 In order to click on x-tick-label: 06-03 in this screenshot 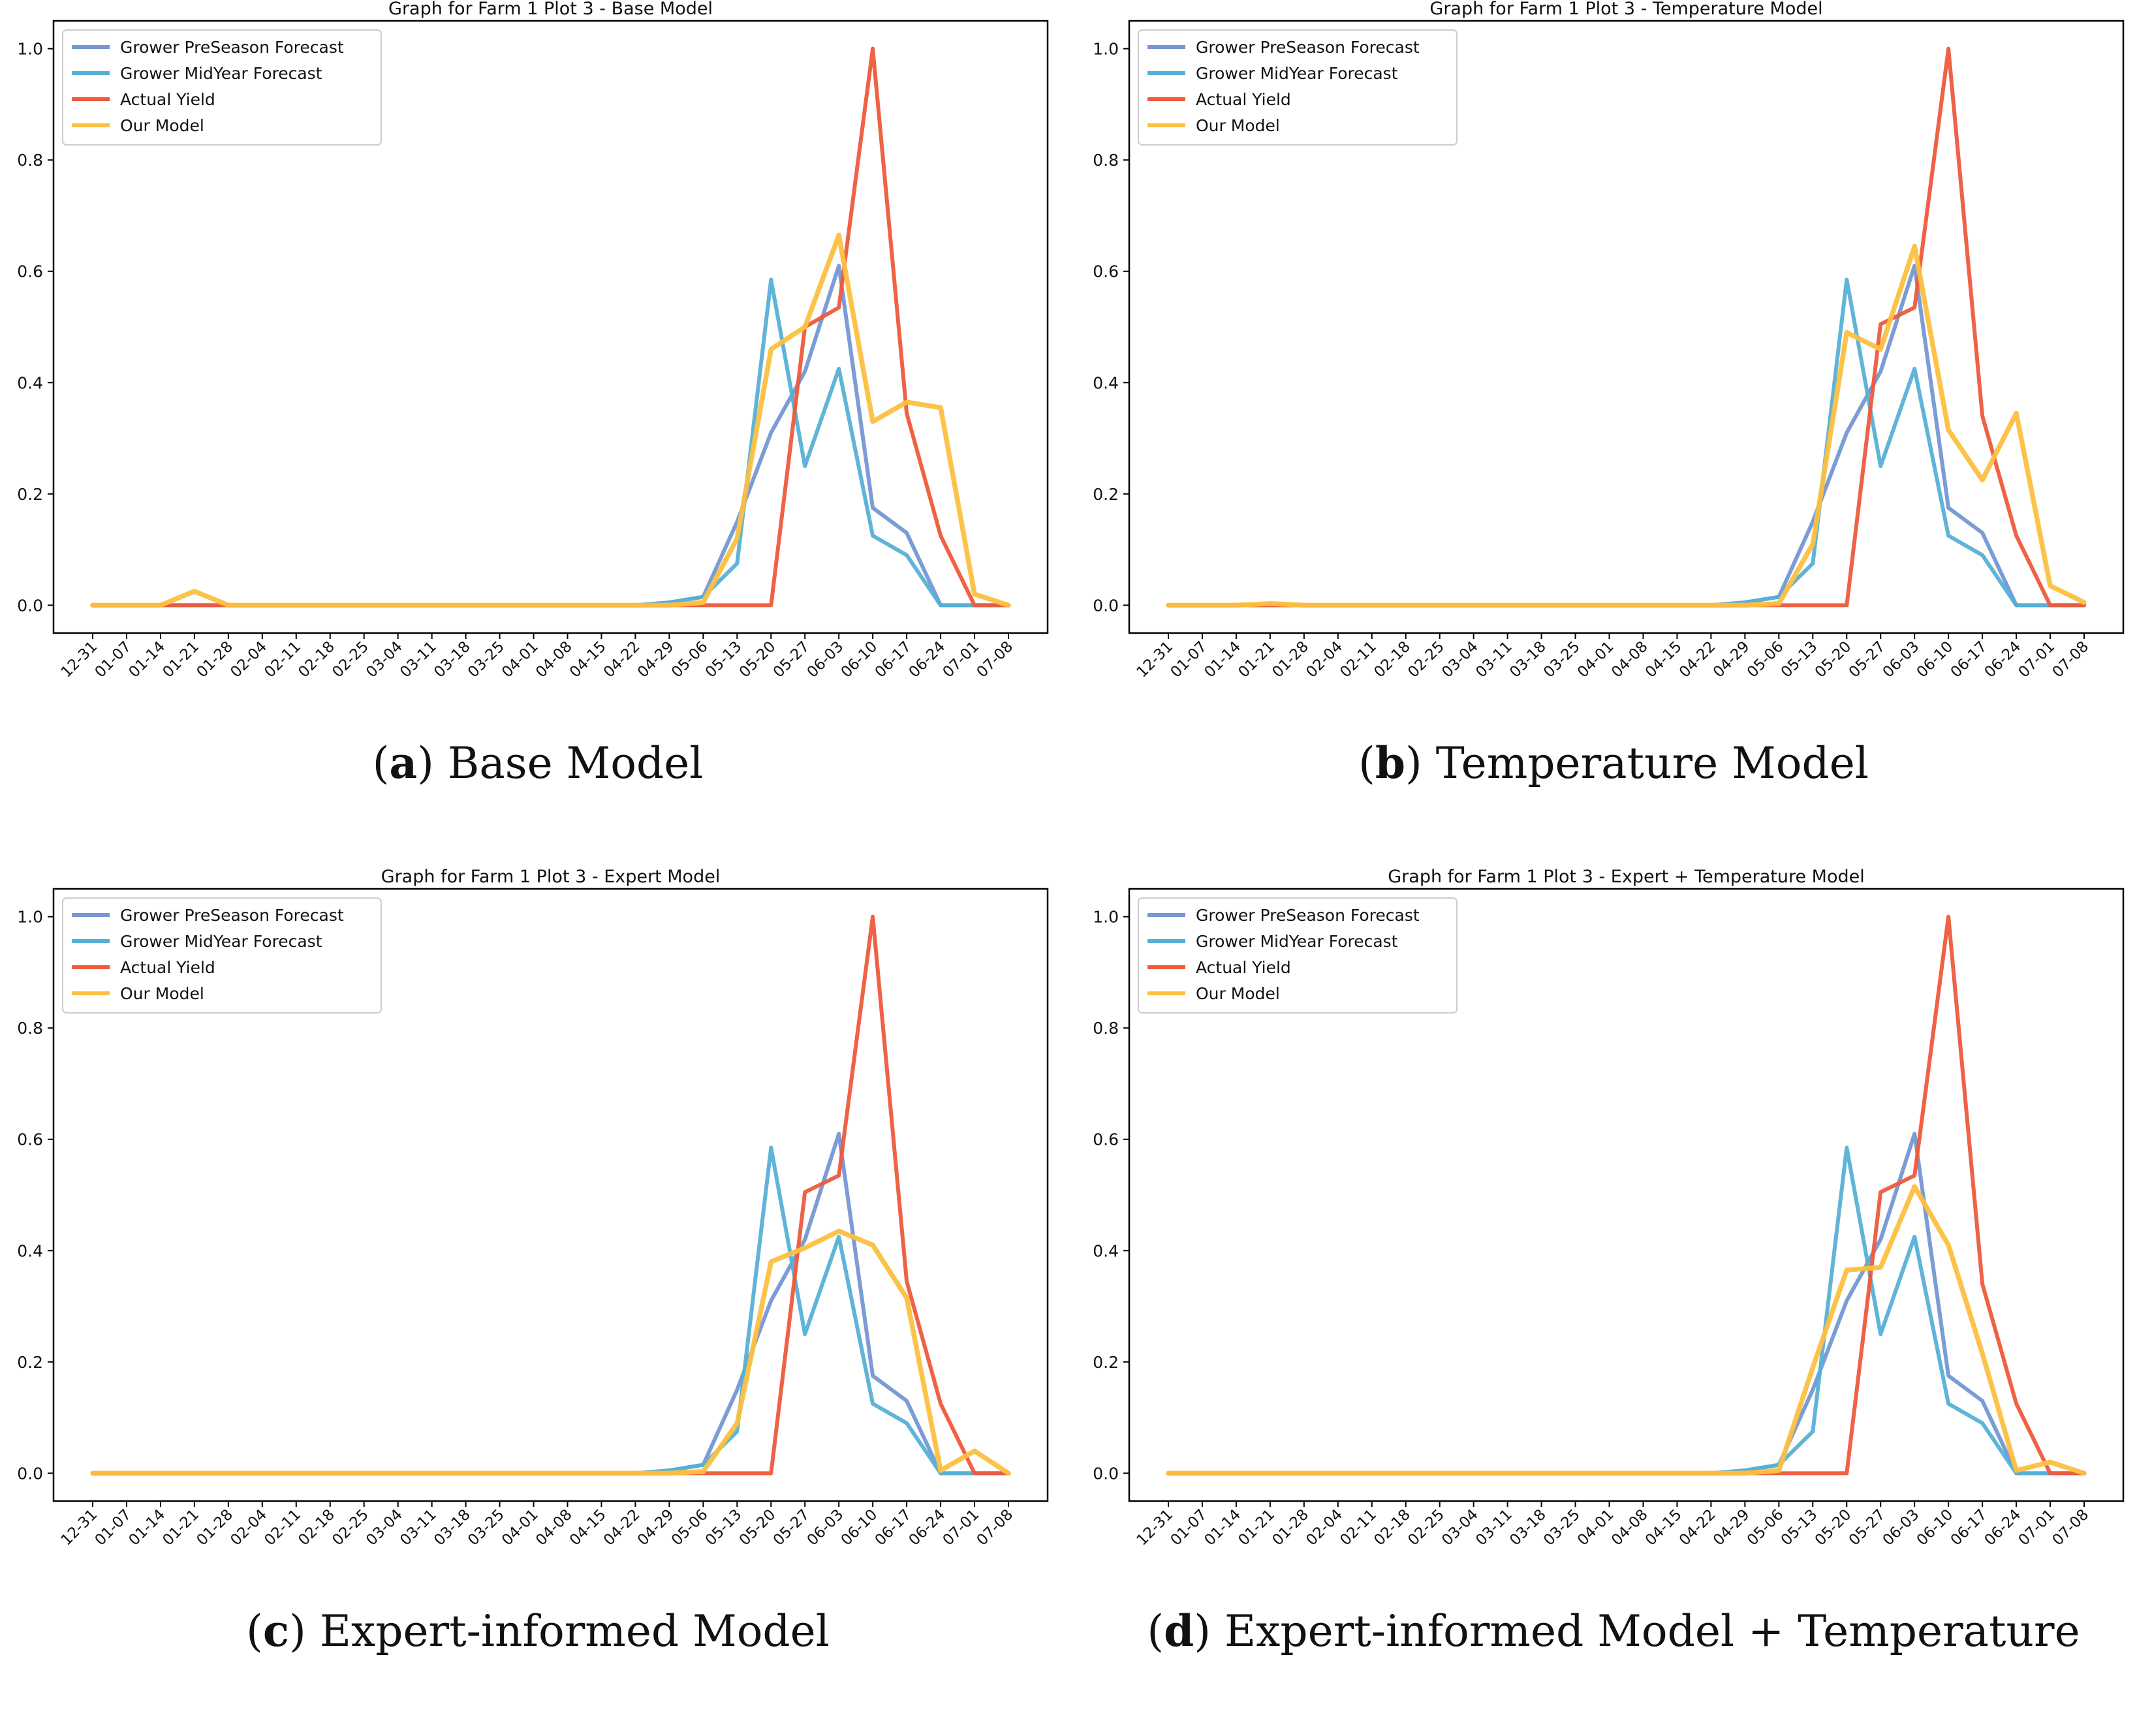, I will do `click(825, 1527)`.